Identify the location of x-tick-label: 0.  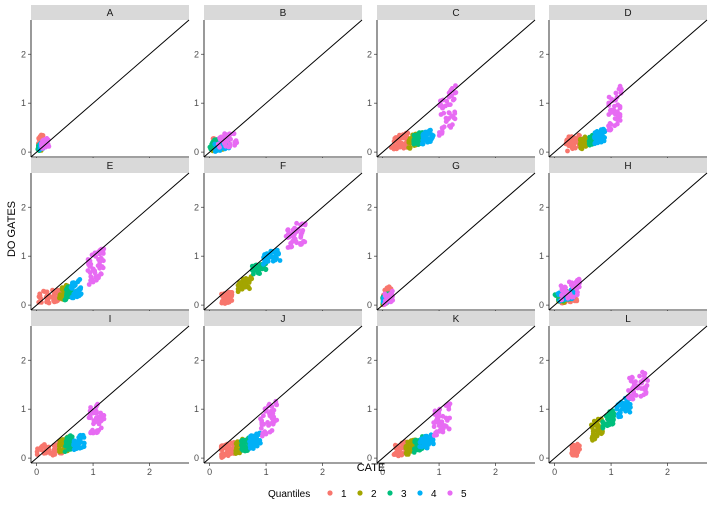
(36, 472).